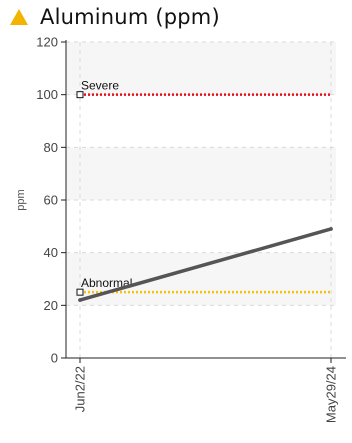 The height and width of the screenshot is (443, 352). I want to click on warning-triangle-shape, so click(19, 17).